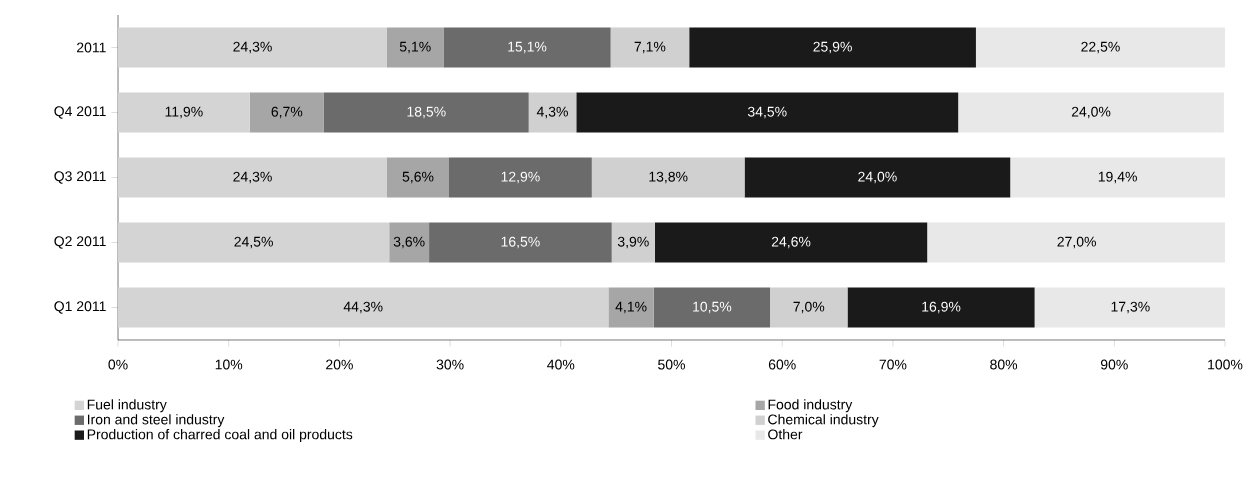 The image size is (1250, 488). I want to click on data-label: 15,1%, so click(527, 47).